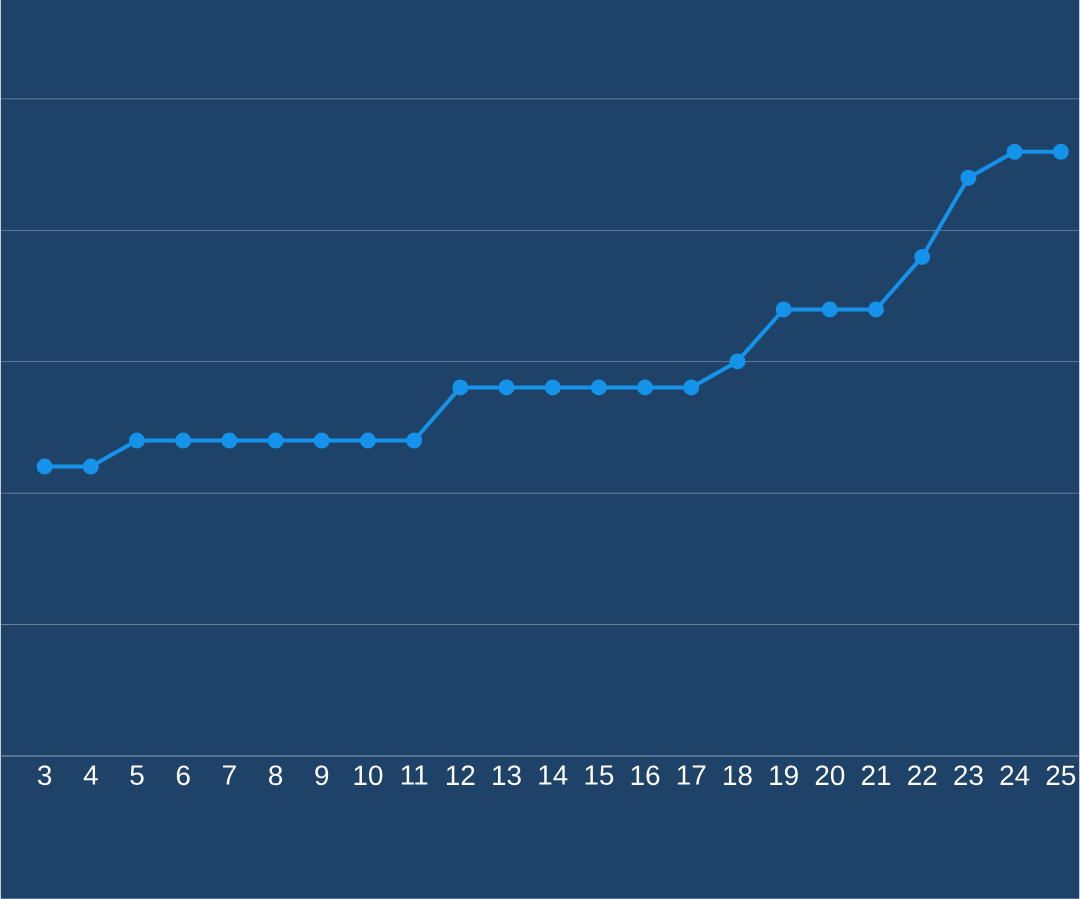  I want to click on x-tick-label: 9, so click(322, 775).